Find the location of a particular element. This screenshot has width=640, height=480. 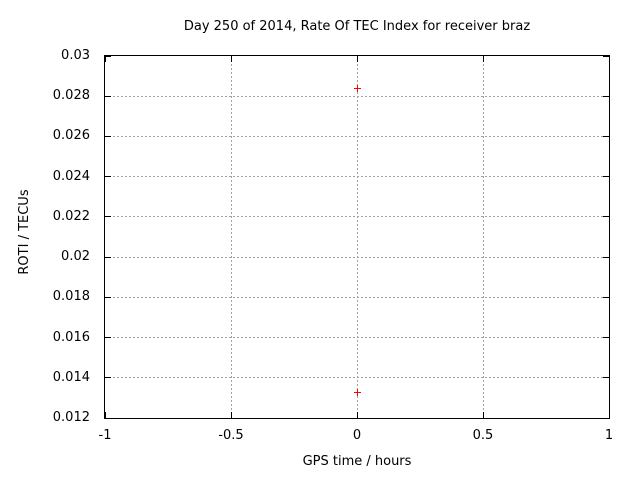

y-tick-label: 0.014 is located at coordinates (71, 377).